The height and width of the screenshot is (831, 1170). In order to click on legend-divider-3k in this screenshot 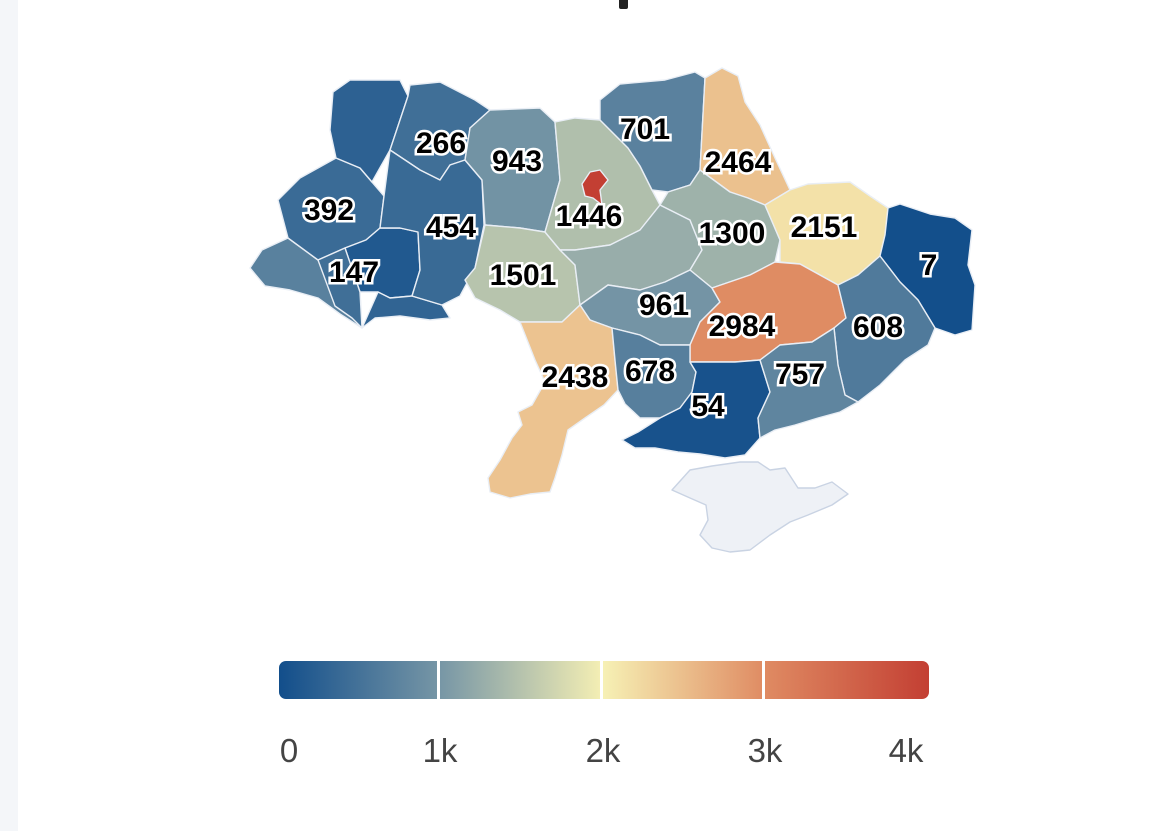, I will do `click(763, 680)`.